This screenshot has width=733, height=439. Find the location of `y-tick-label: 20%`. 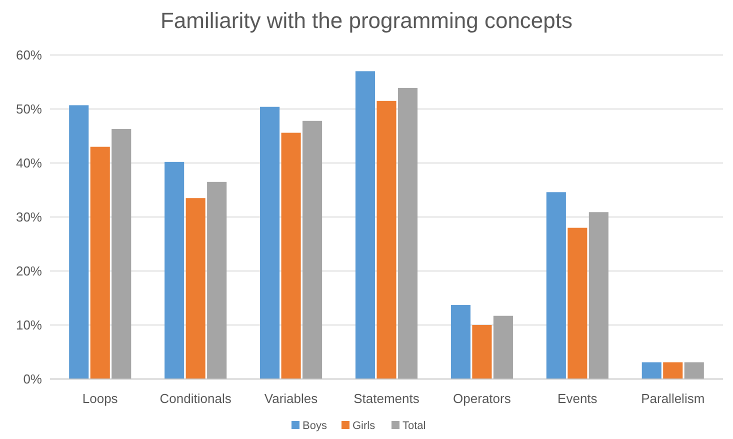

y-tick-label: 20% is located at coordinates (29, 271).